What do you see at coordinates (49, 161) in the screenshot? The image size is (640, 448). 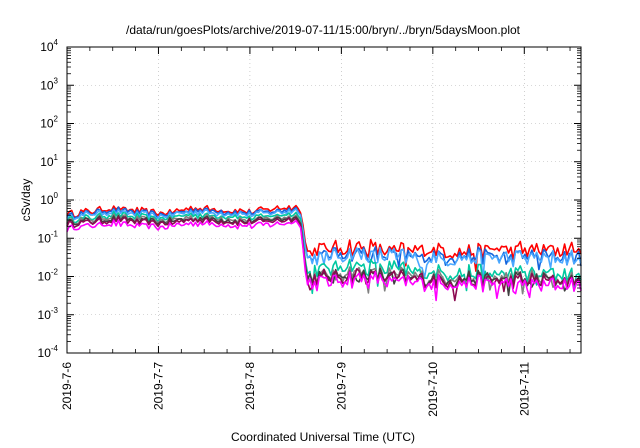 I see `y-tick-label: 10¹` at bounding box center [49, 161].